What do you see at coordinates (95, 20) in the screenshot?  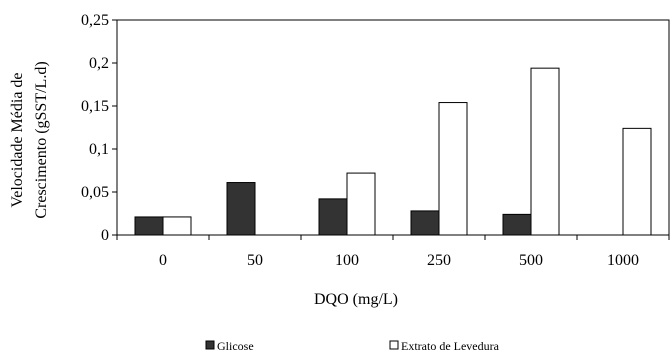 I see `y-tick-label: 0,25` at bounding box center [95, 20].